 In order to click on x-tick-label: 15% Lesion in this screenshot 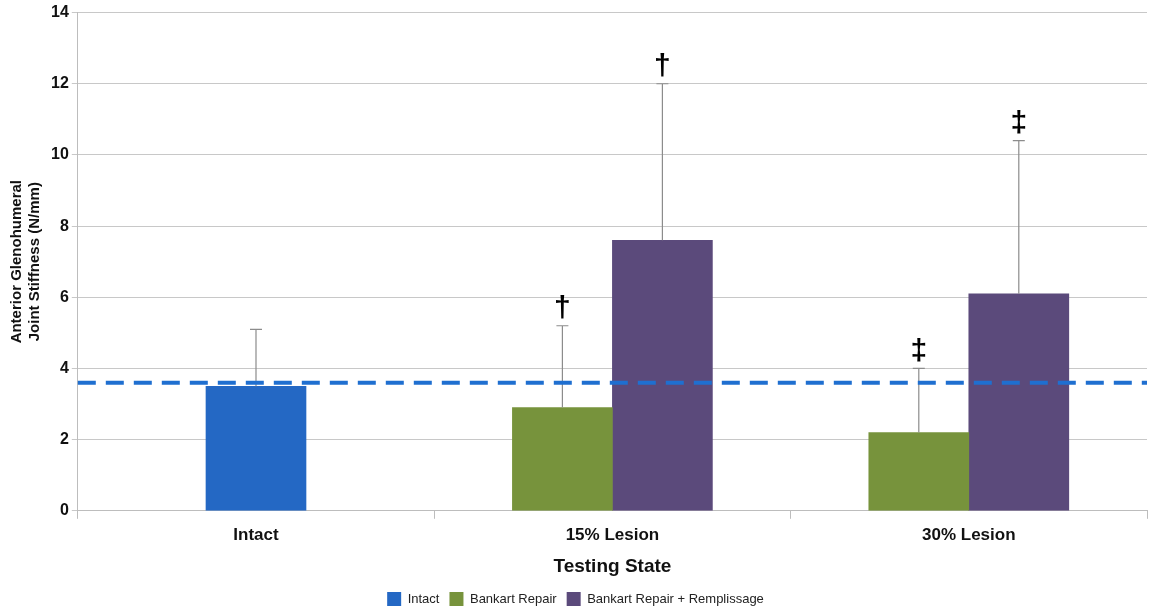, I will do `click(612, 534)`.